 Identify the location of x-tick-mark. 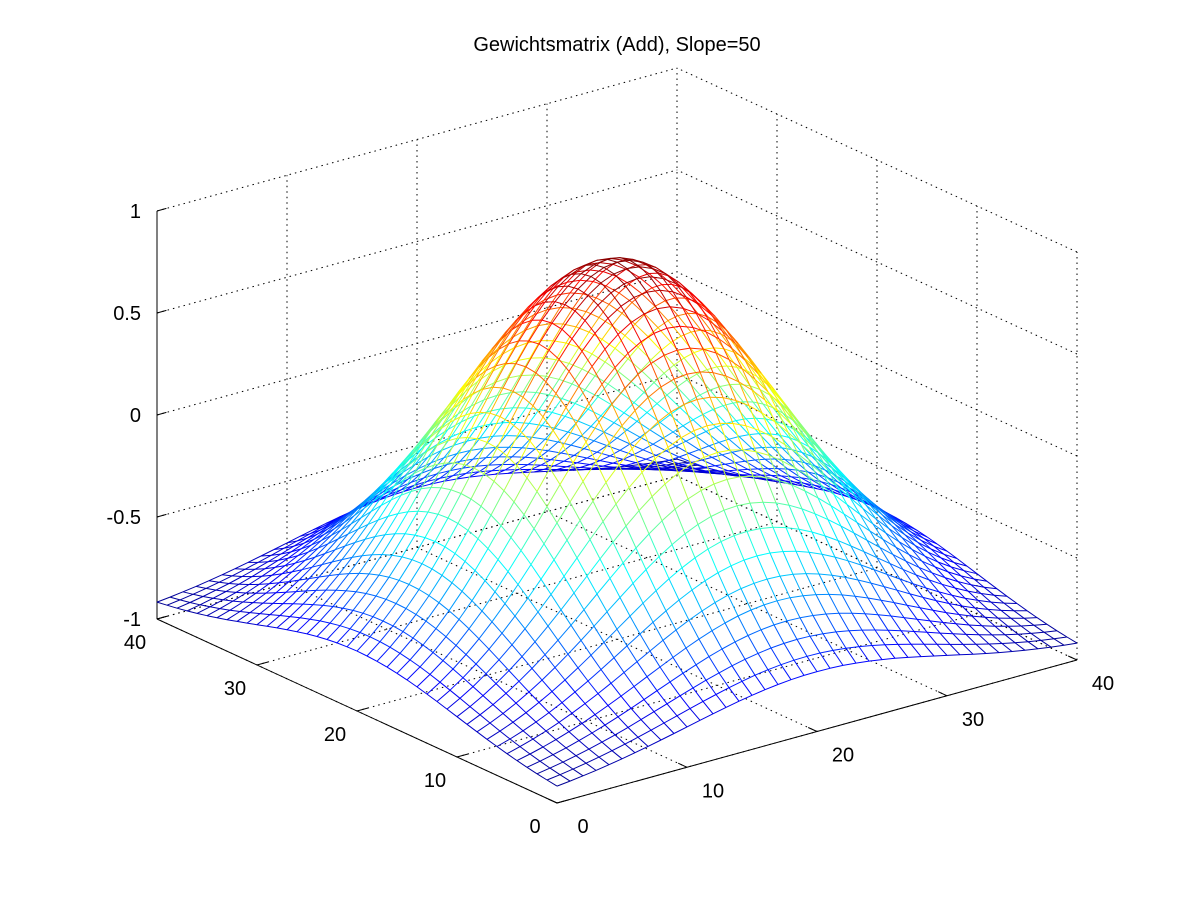
(1072, 658).